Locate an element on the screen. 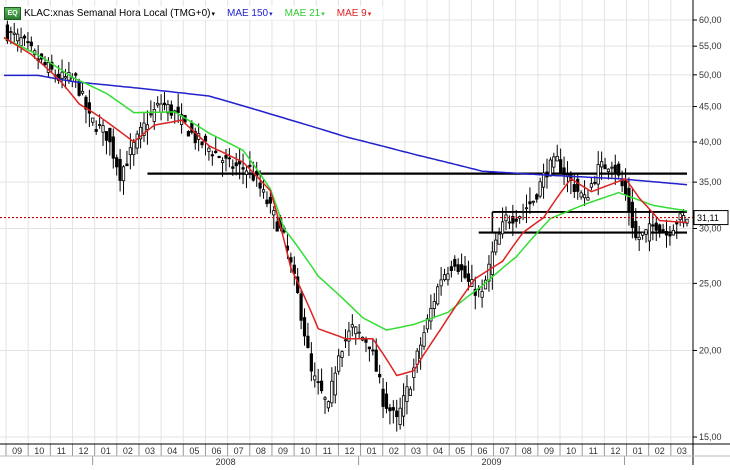  x-tick-label: 03 is located at coordinates (150, 451).